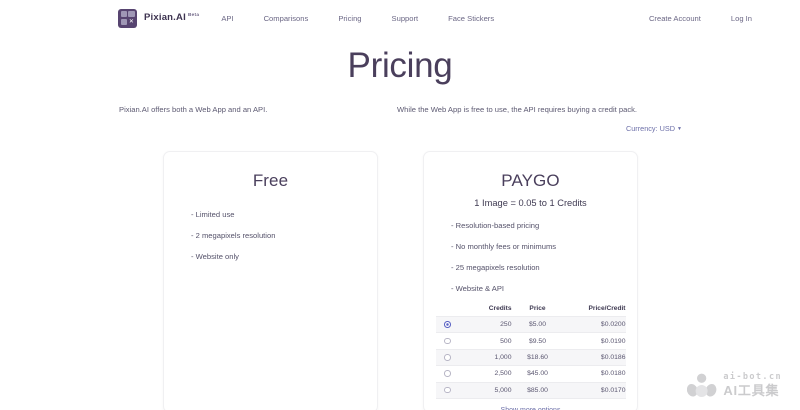 The width and height of the screenshot is (800, 410). Describe the element at coordinates (405, 18) in the screenshot. I see `nav-item-support: Support` at that location.